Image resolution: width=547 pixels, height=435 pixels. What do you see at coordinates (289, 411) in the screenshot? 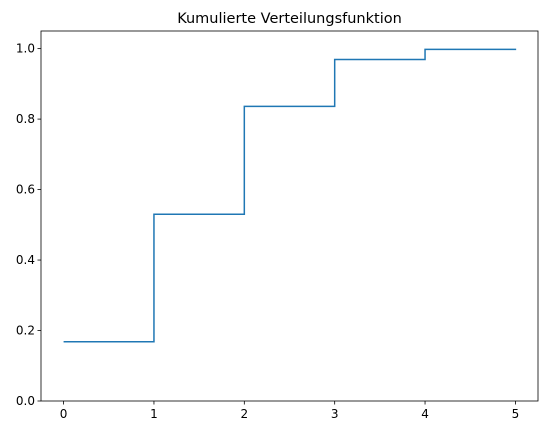
I see `x-axis: 0 1 2 3 4 5` at bounding box center [289, 411].